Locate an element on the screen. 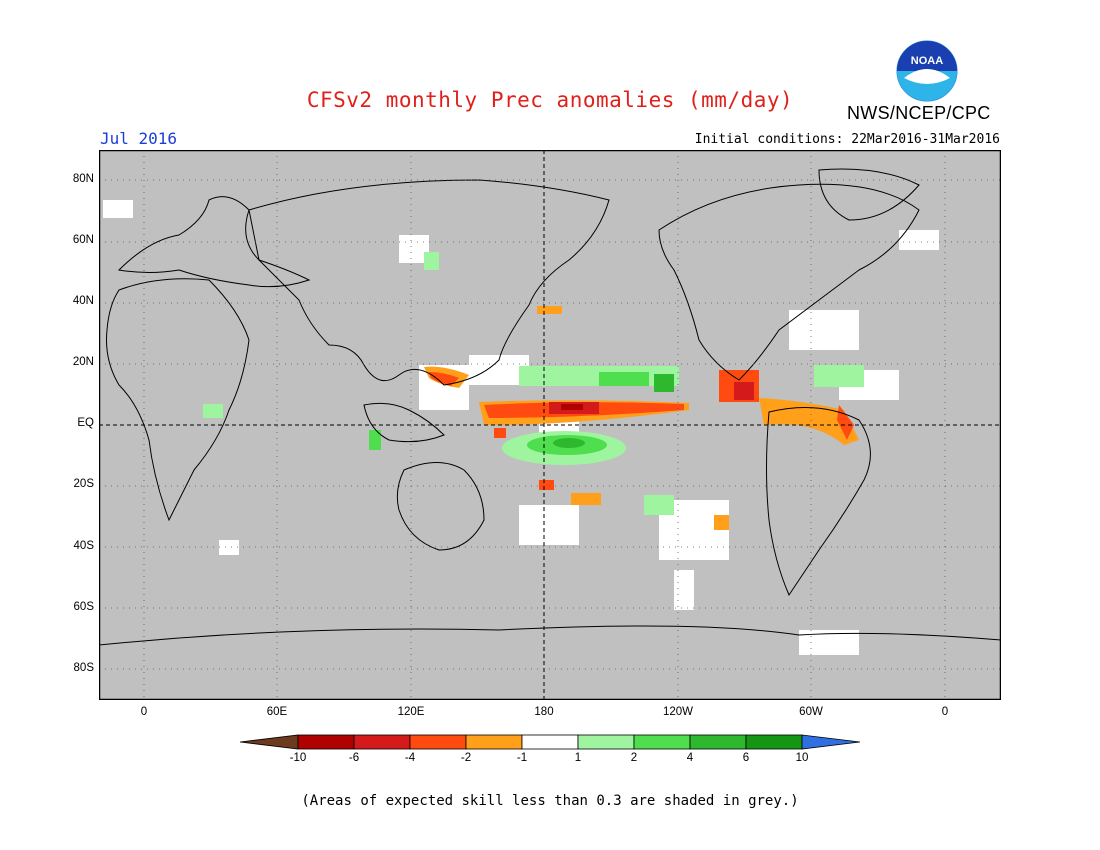 This screenshot has height=850, width=1100. colorbar-label: -10 is located at coordinates (298, 758).